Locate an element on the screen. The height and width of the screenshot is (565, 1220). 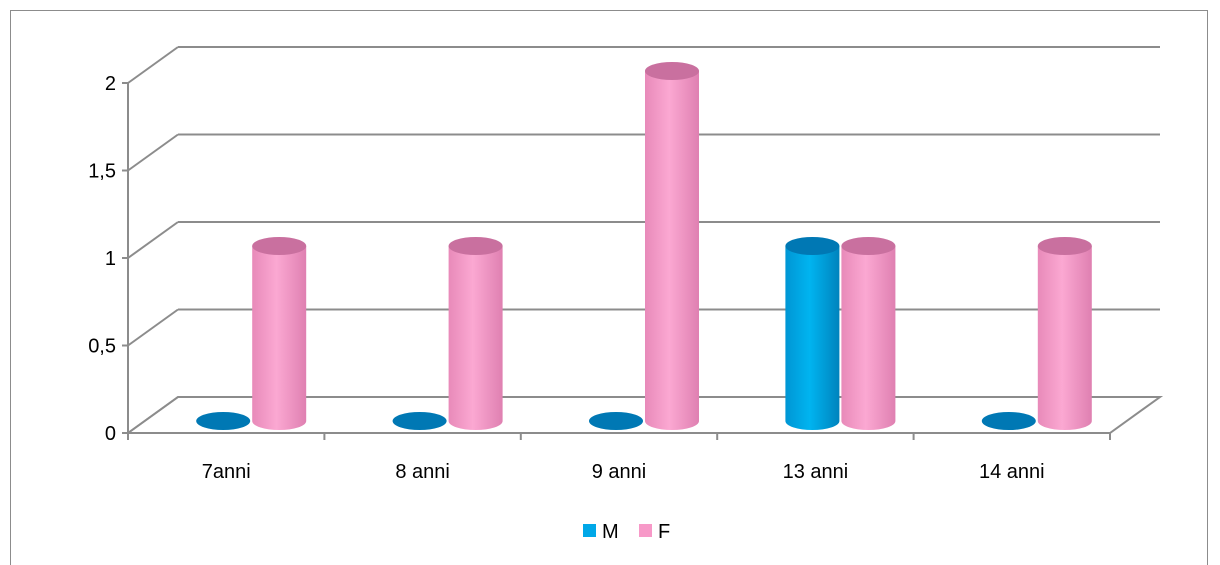
x-tick-label: 8 anni is located at coordinates (422, 472).